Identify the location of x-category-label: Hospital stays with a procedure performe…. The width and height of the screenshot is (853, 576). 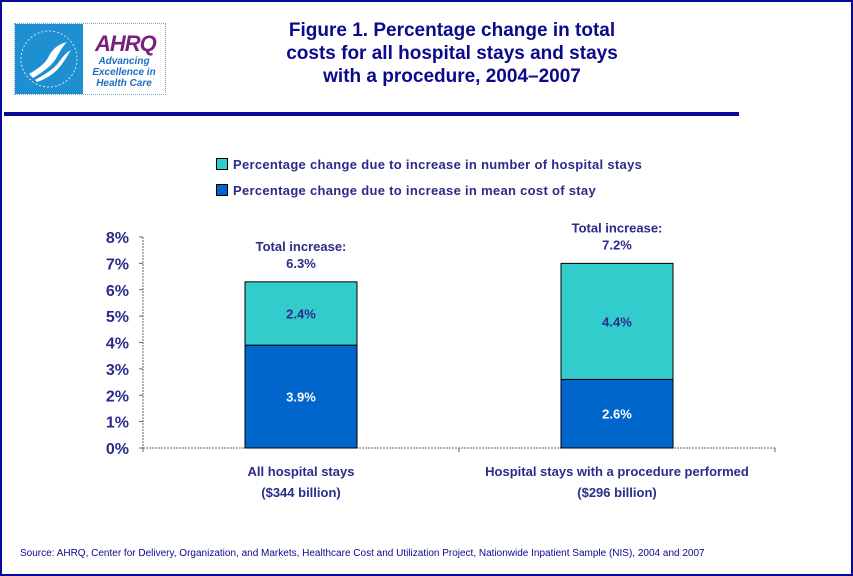
(617, 471).